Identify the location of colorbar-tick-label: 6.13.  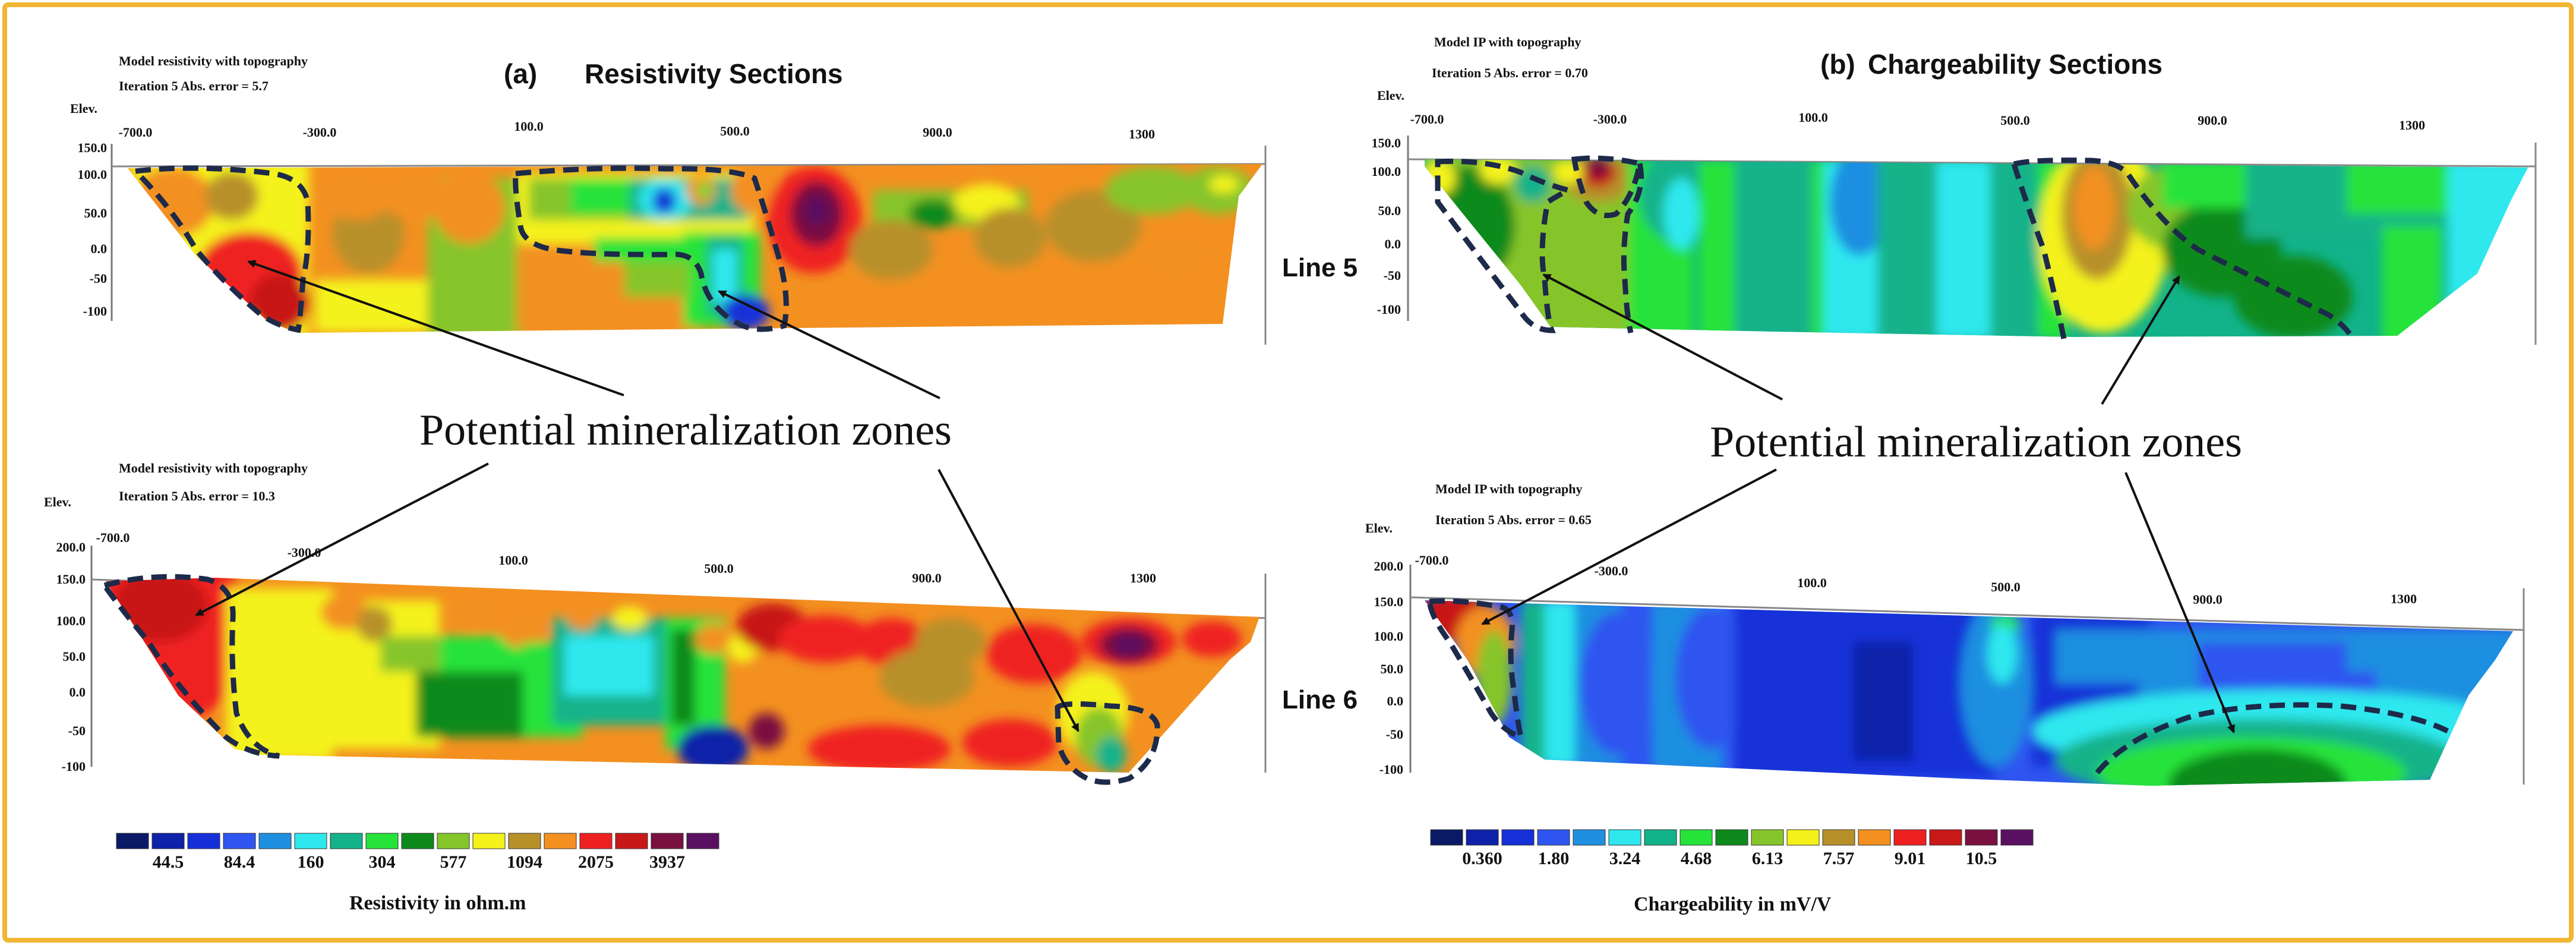
(1767, 858).